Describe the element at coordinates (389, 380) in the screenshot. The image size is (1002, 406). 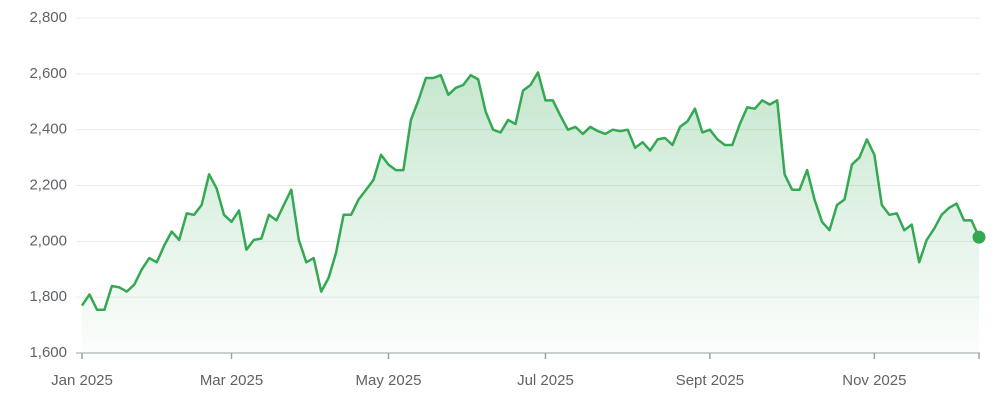
I see `x-tick-label: May 2025` at that location.